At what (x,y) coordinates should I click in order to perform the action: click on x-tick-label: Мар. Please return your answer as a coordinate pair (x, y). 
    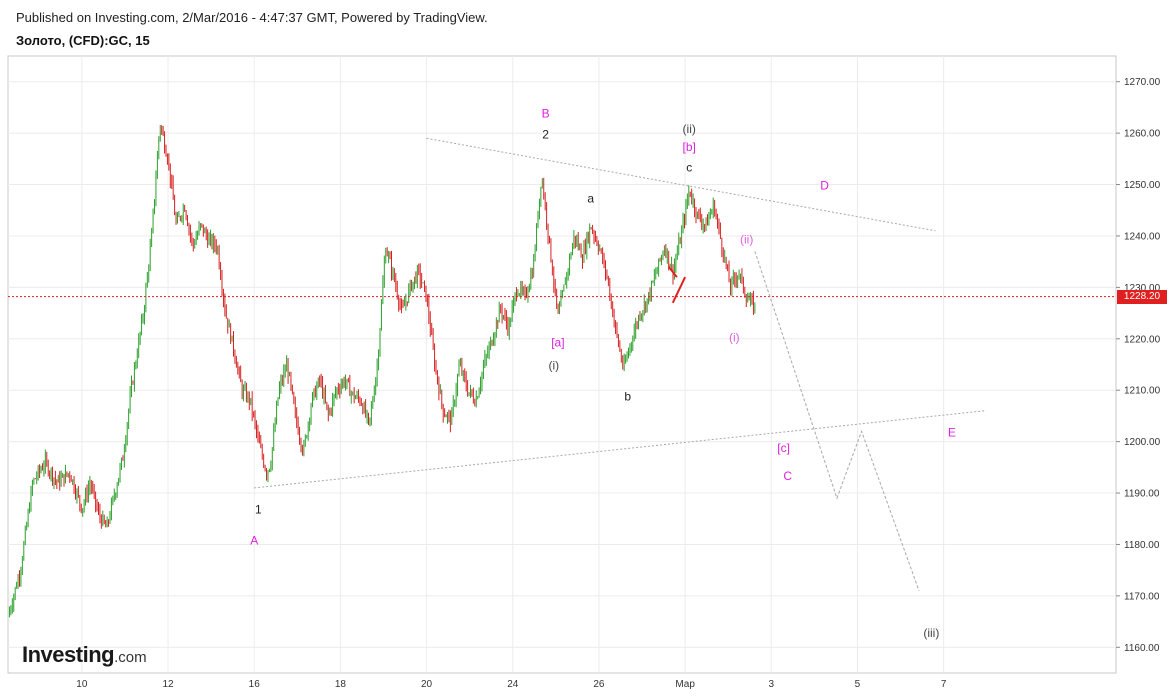
    Looking at the image, I should click on (685, 684).